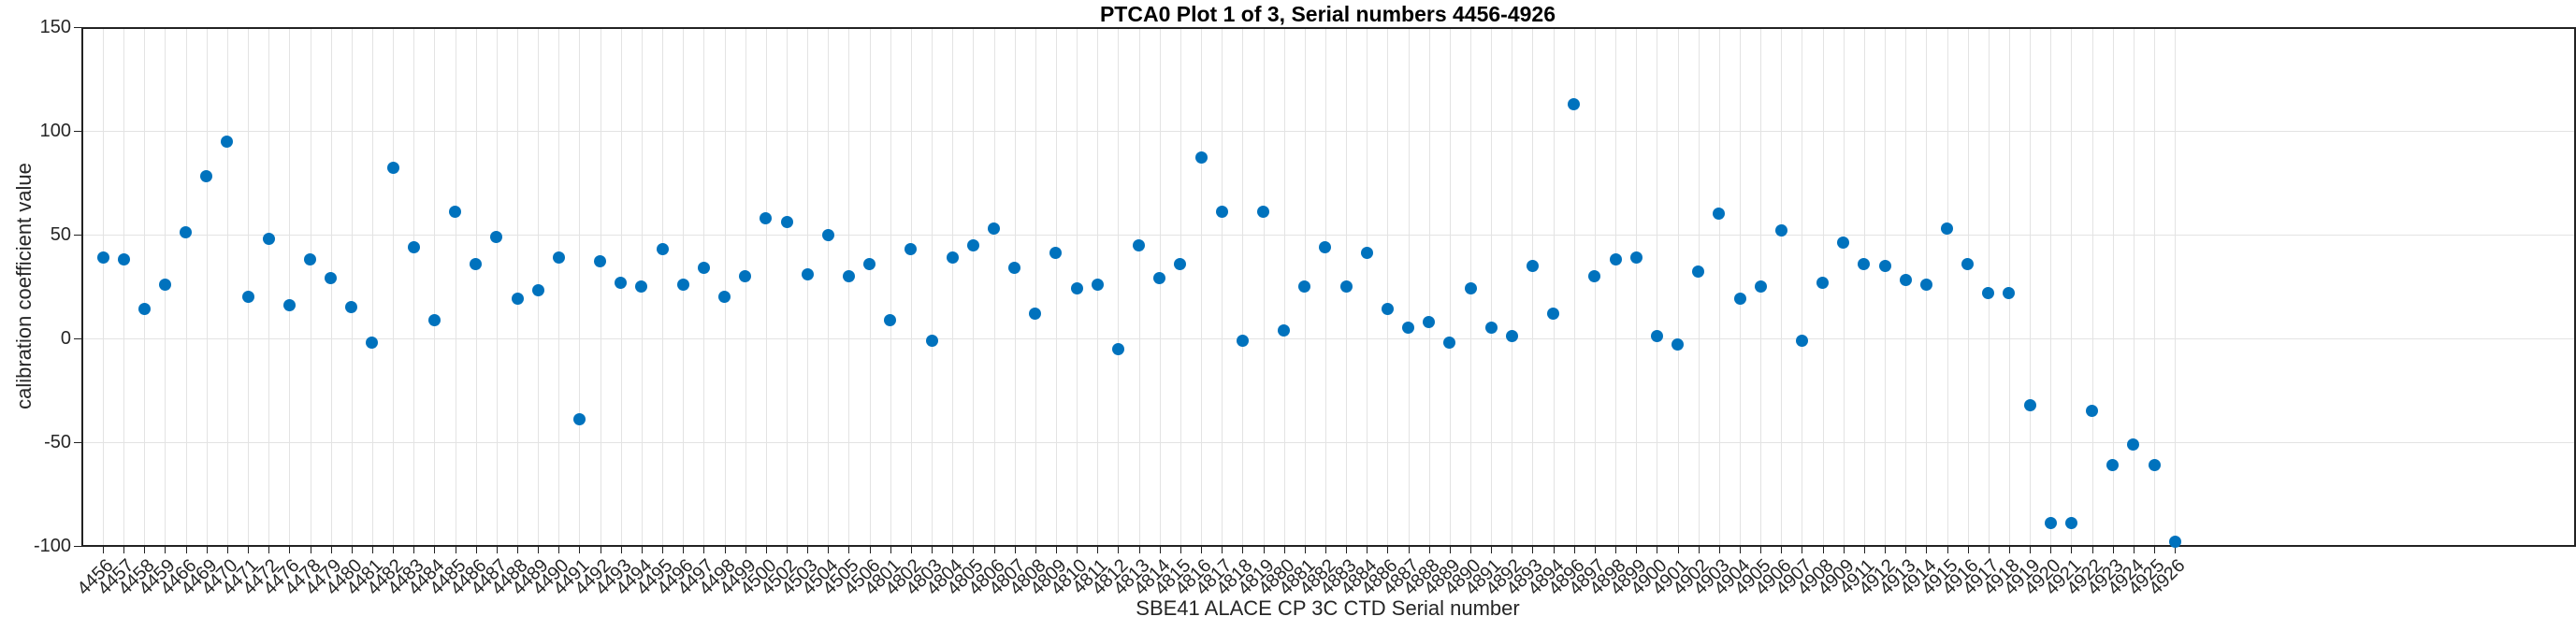 This screenshot has width=2576, height=631. I want to click on y-tick-label: 0, so click(65, 338).